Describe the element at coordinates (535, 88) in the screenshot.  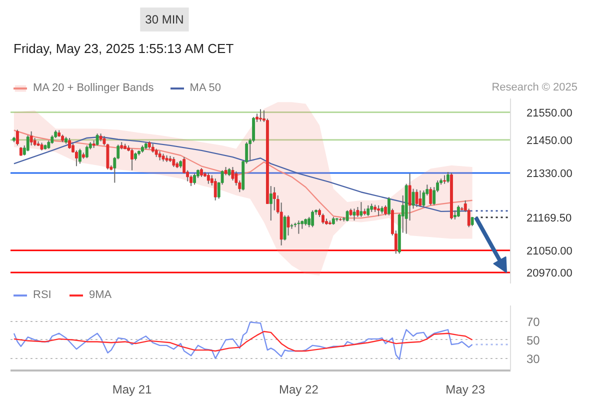
I see `text: Research © 2025` at that location.